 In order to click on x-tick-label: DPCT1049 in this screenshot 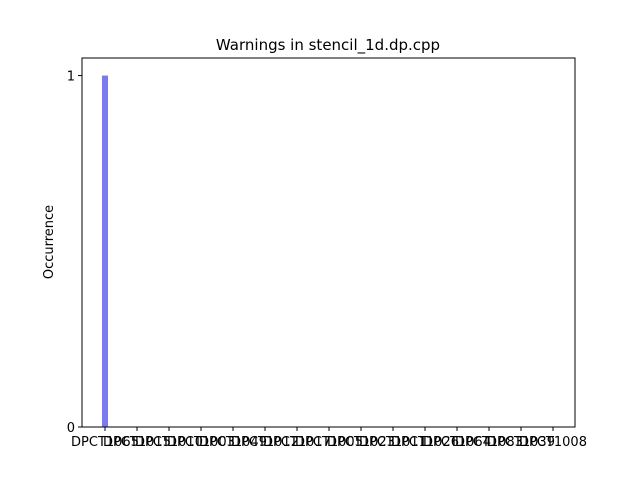, I will do `click(233, 442)`.